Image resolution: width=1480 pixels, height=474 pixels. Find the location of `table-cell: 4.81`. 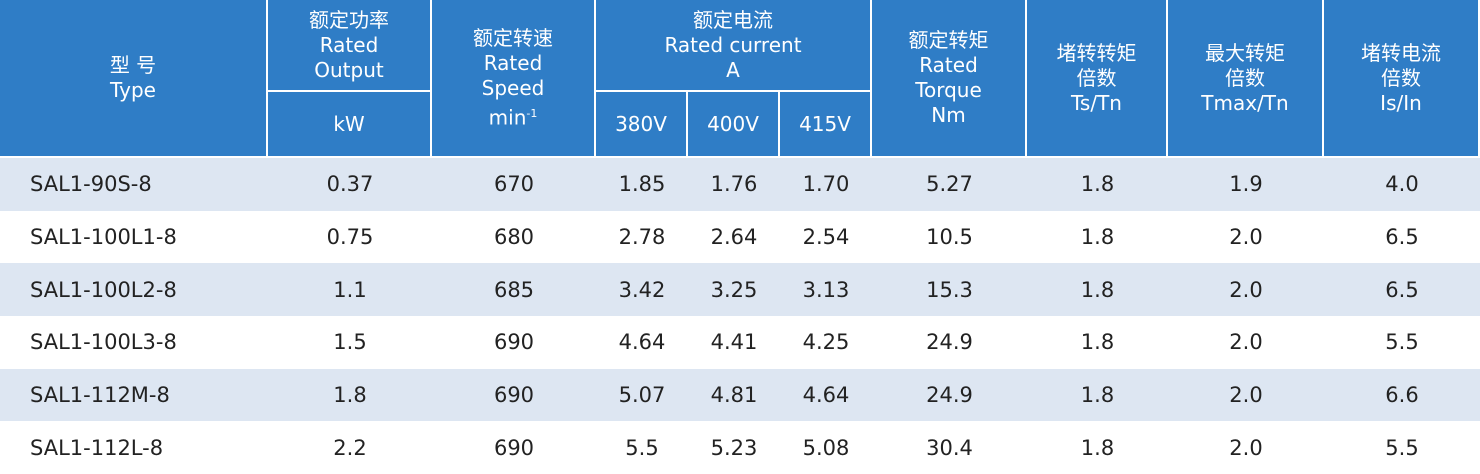

table-cell: 4.81 is located at coordinates (734, 395).